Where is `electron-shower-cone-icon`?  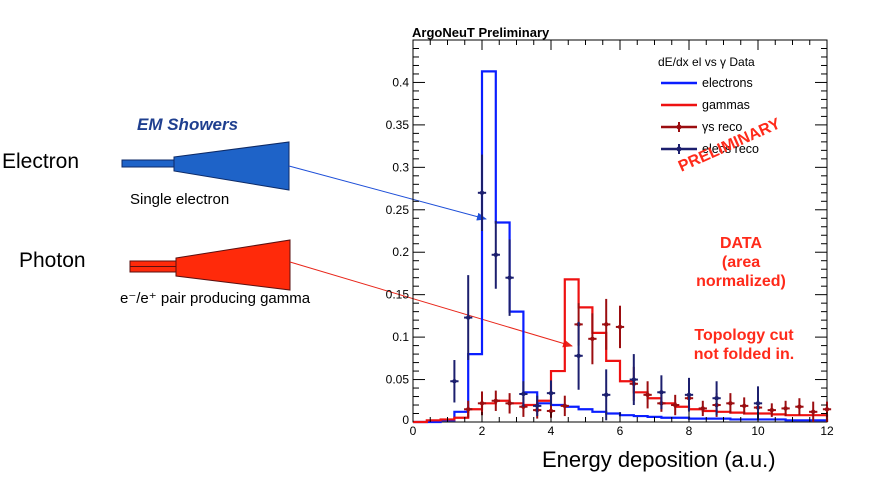
electron-shower-cone-icon is located at coordinates (231, 166).